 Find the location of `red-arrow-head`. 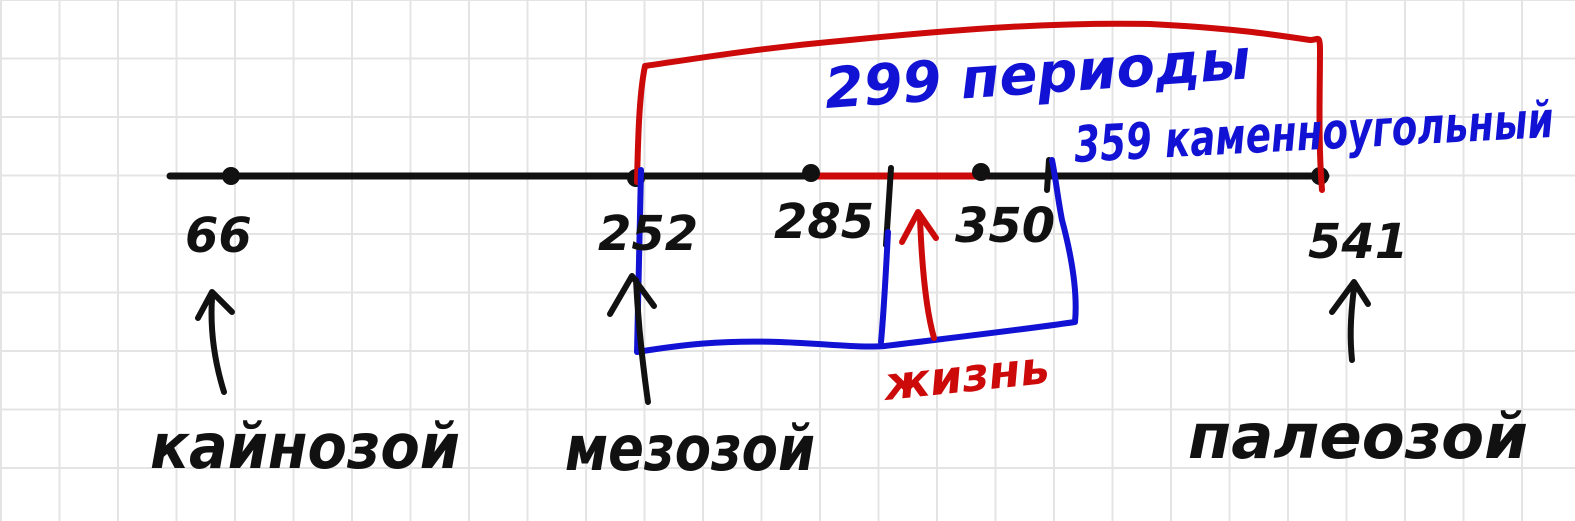

red-arrow-head is located at coordinates (919, 227).